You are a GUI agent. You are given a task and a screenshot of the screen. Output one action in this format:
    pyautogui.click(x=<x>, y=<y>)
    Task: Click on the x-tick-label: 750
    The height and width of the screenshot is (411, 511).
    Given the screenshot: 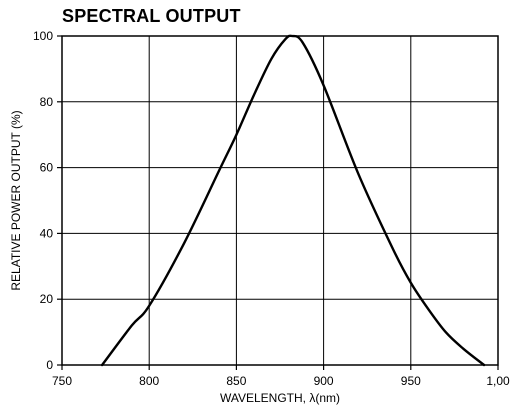 What is the action you would take?
    pyautogui.click(x=62, y=381)
    